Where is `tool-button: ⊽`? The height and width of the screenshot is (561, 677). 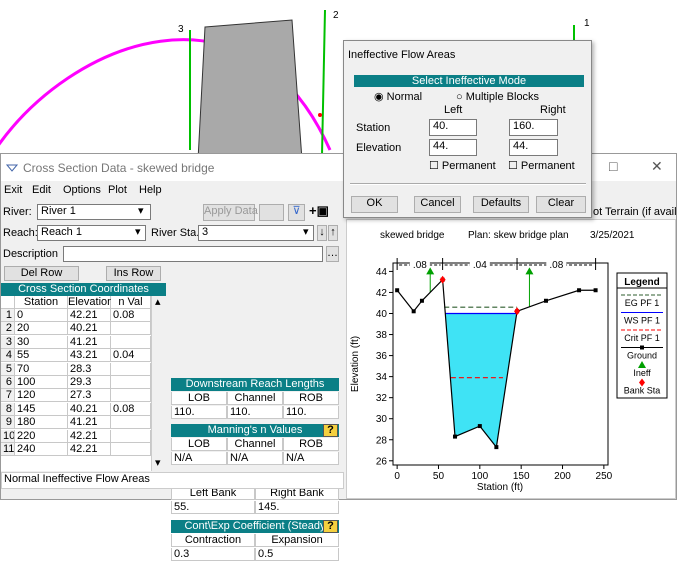 tool-button: ⊽ is located at coordinates (296, 212).